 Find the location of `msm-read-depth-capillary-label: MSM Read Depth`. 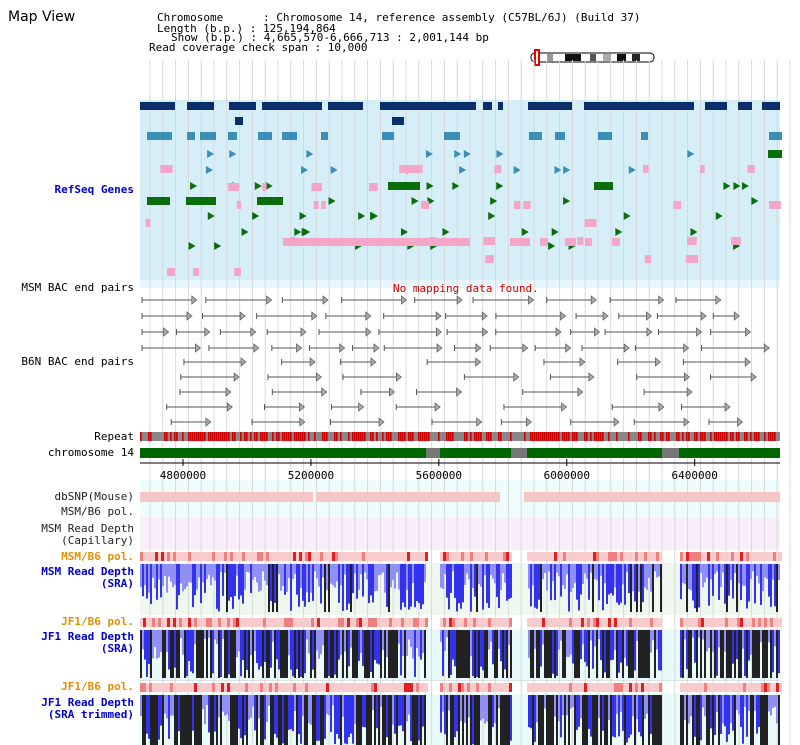

msm-read-depth-capillary-label: MSM Read Depth is located at coordinates (87, 528).